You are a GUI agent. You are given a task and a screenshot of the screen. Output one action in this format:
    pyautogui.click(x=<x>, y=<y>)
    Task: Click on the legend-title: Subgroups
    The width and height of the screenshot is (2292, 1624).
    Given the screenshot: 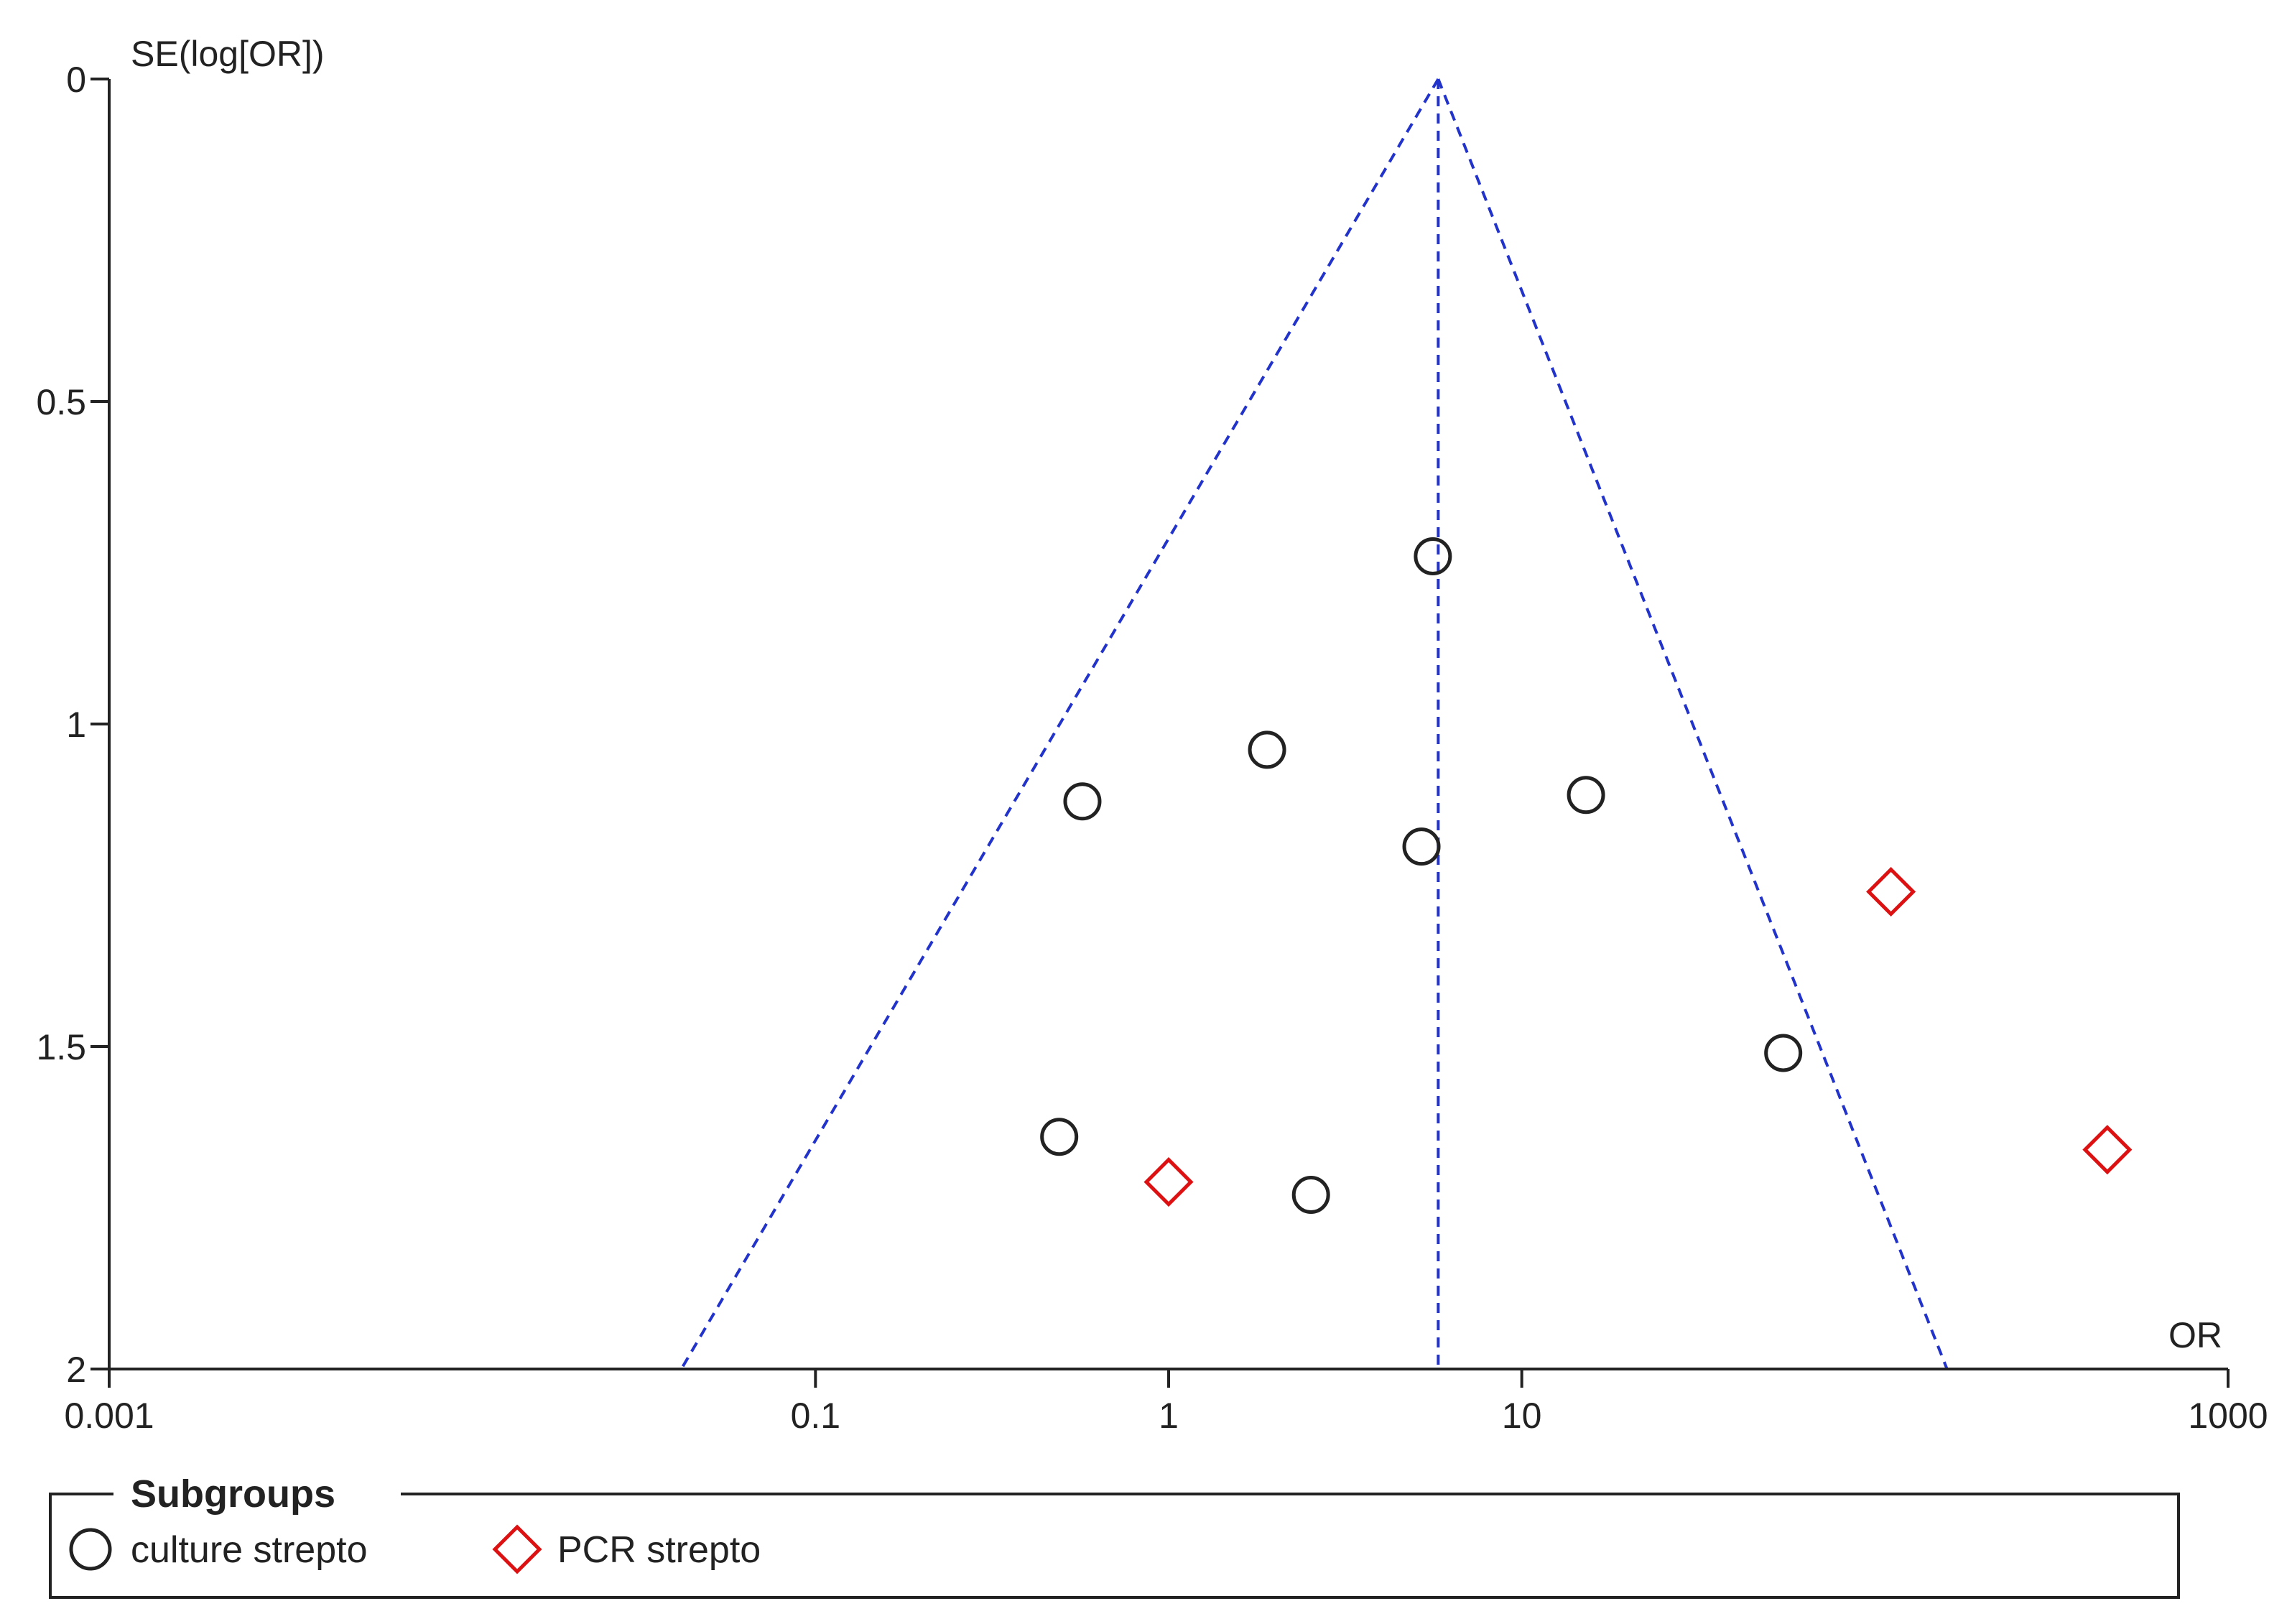 What is the action you would take?
    pyautogui.click(x=233, y=1494)
    